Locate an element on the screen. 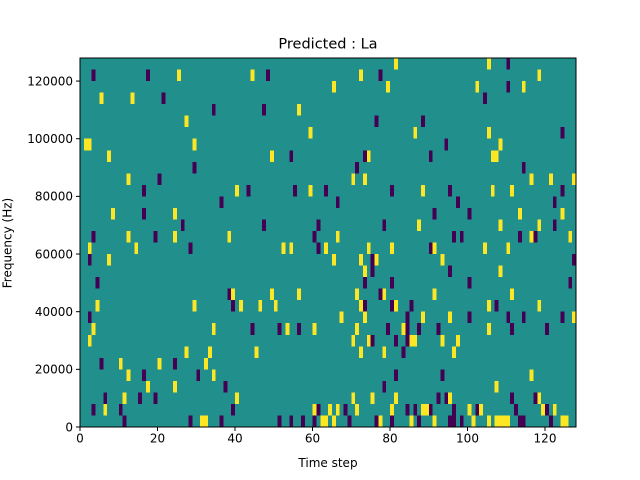  x-tick-label: 20 is located at coordinates (157, 439).